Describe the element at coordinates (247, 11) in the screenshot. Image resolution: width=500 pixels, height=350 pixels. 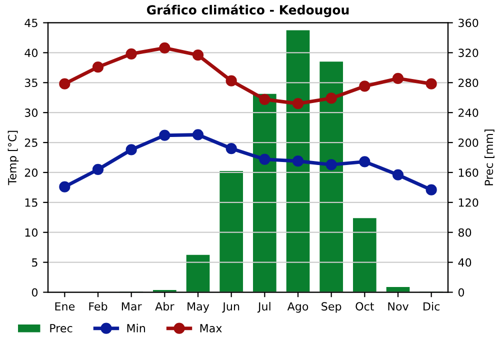
I see `chart-title: Gráfico climático - Kedougou` at that location.